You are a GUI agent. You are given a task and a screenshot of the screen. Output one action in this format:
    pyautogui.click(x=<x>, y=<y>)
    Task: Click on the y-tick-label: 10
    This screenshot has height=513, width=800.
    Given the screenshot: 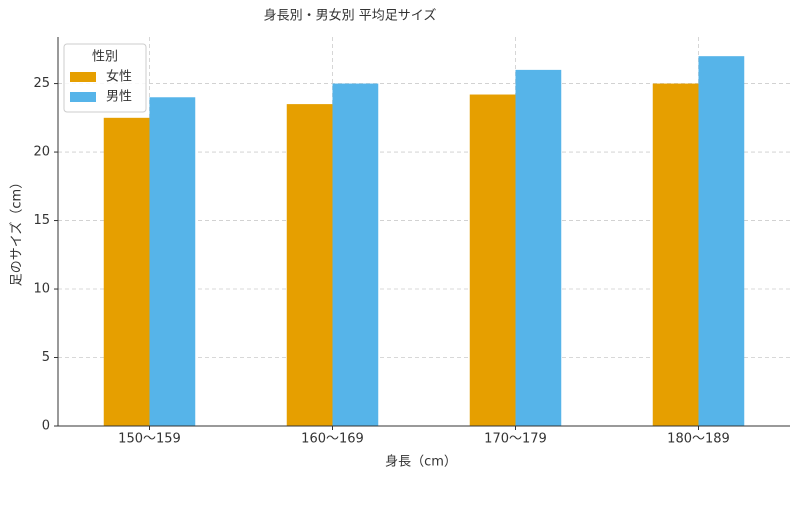 What is the action you would take?
    pyautogui.click(x=41, y=289)
    